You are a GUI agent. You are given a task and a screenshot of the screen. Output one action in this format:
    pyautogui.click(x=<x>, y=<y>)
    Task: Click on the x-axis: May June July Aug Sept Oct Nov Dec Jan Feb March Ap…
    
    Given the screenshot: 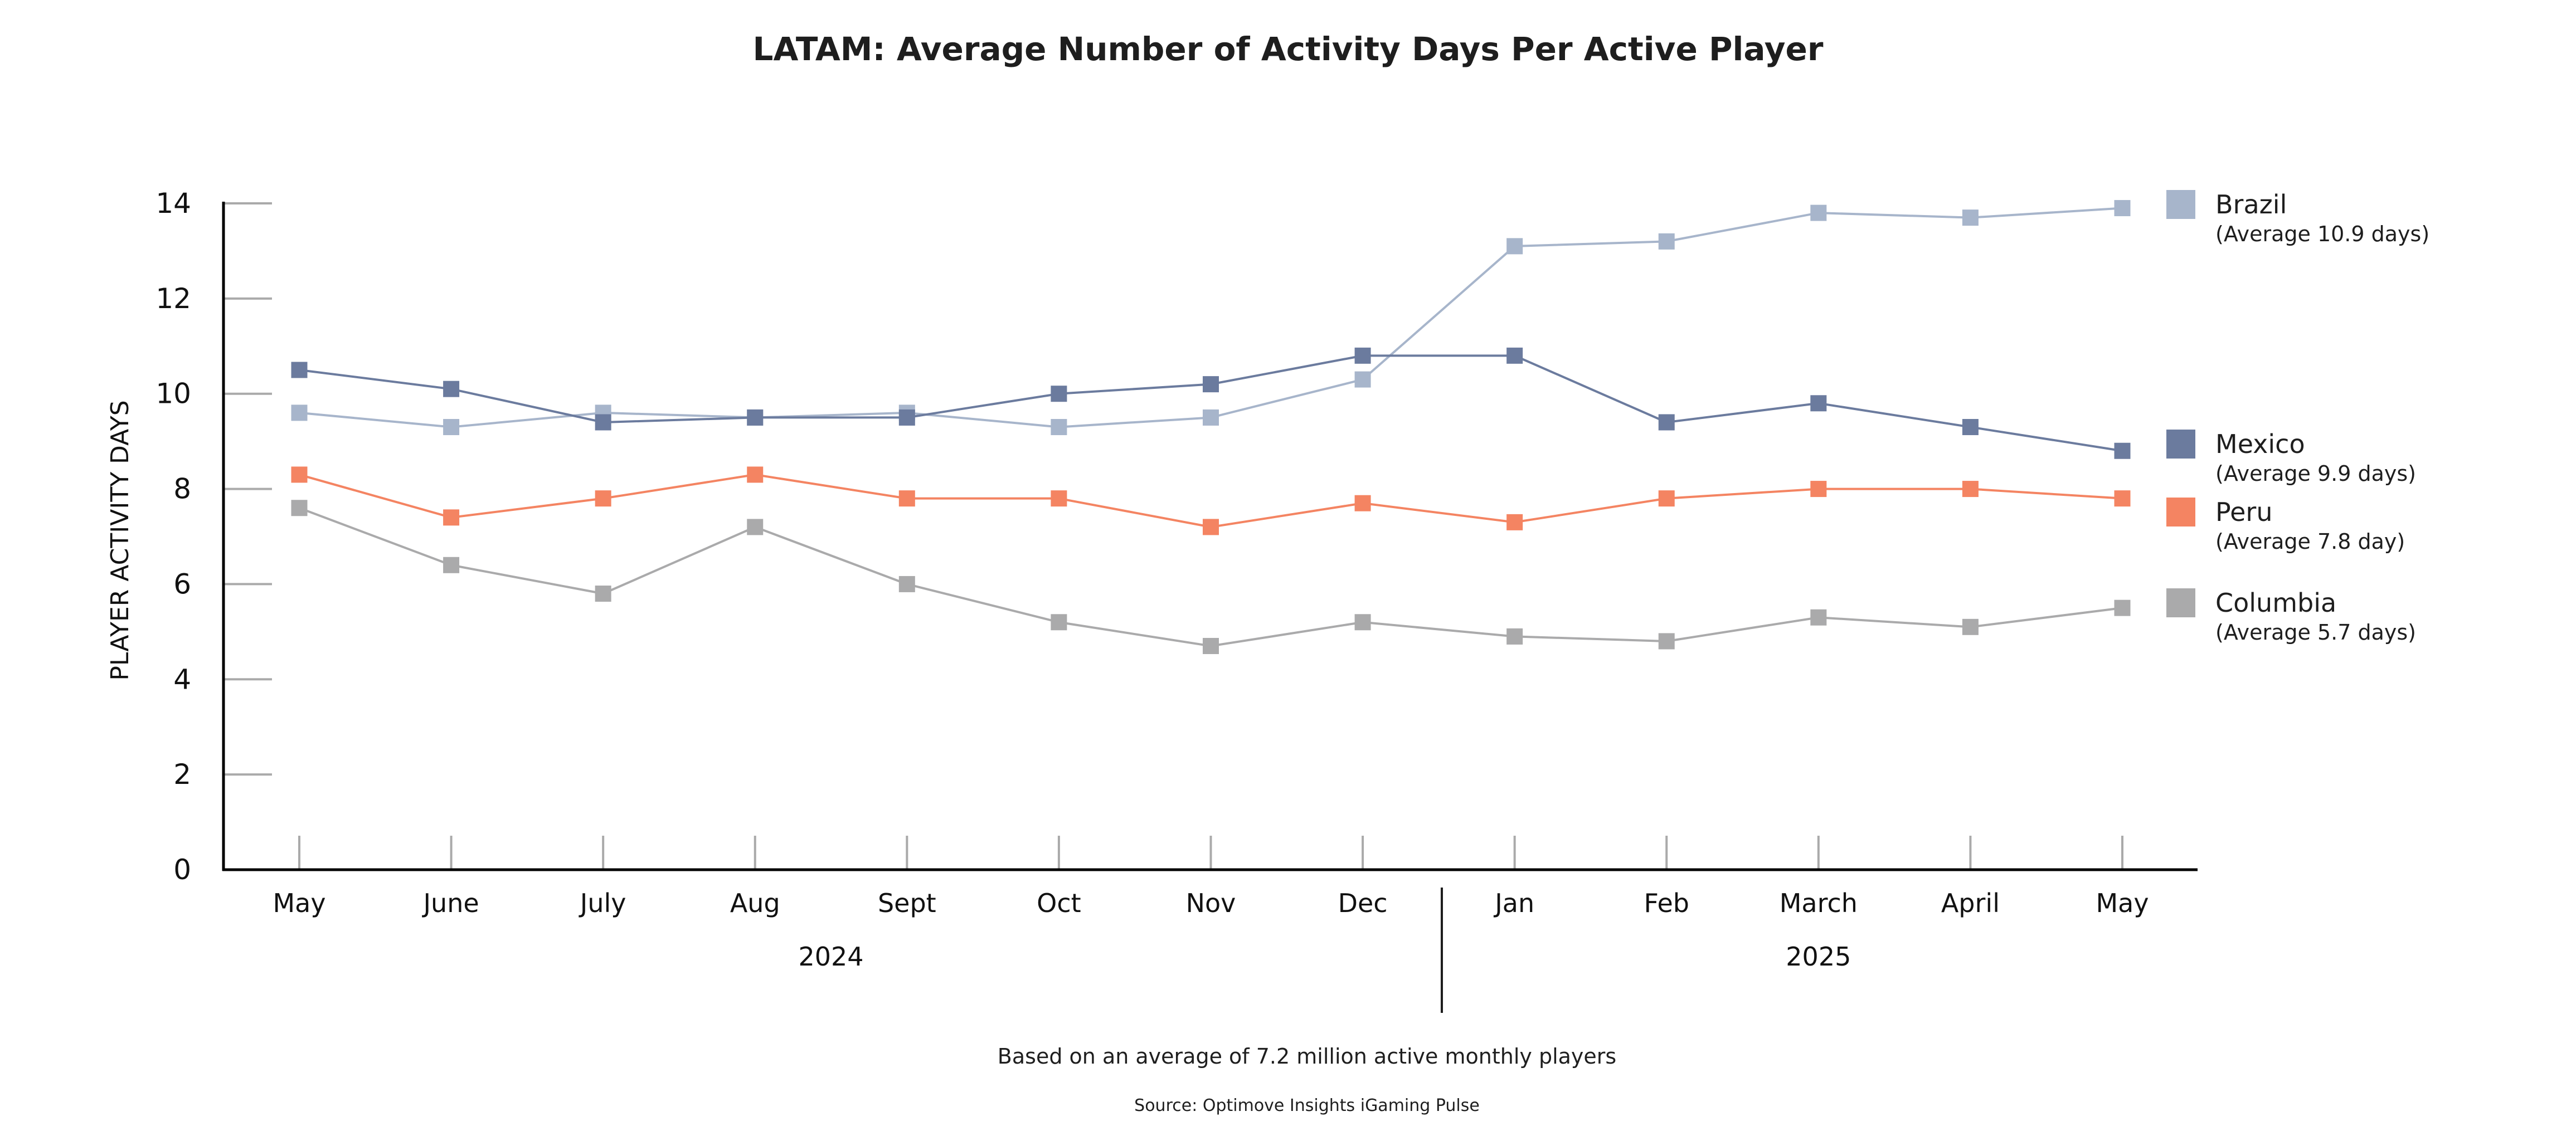 What is the action you would take?
    pyautogui.click(x=1211, y=877)
    